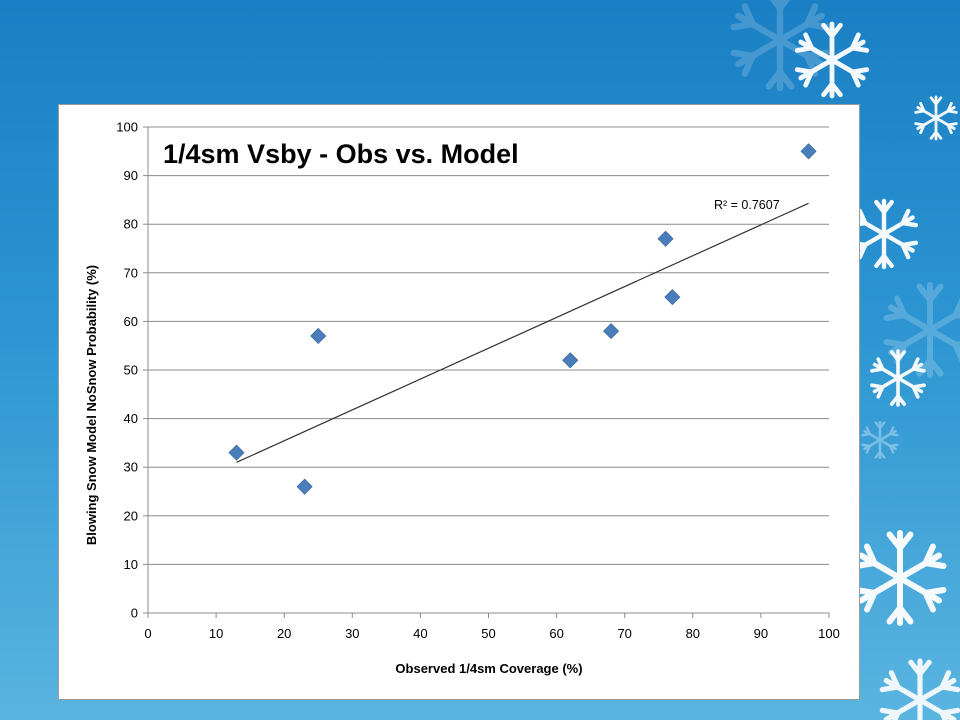 The image size is (960, 720). I want to click on chart-title: 1/4sm Vsby - Obs vs. Model, so click(341, 154).